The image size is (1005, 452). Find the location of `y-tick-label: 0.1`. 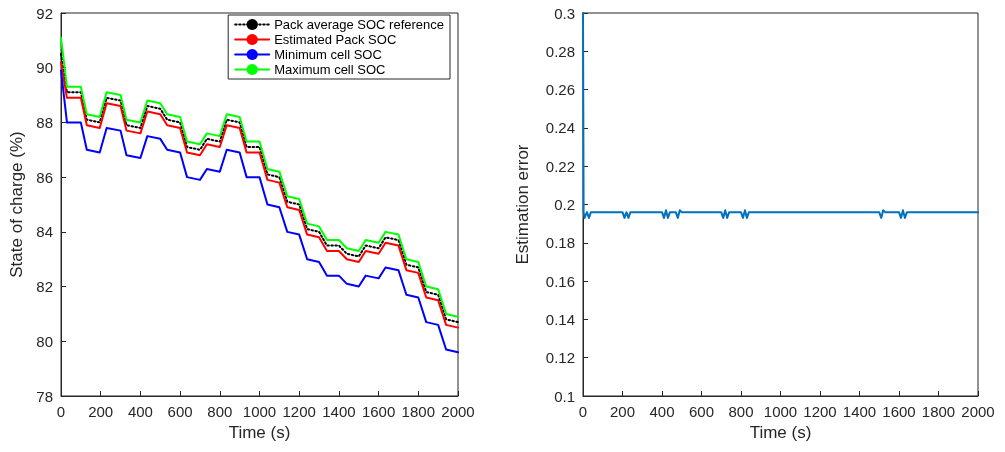

y-tick-label: 0.1 is located at coordinates (564, 396).